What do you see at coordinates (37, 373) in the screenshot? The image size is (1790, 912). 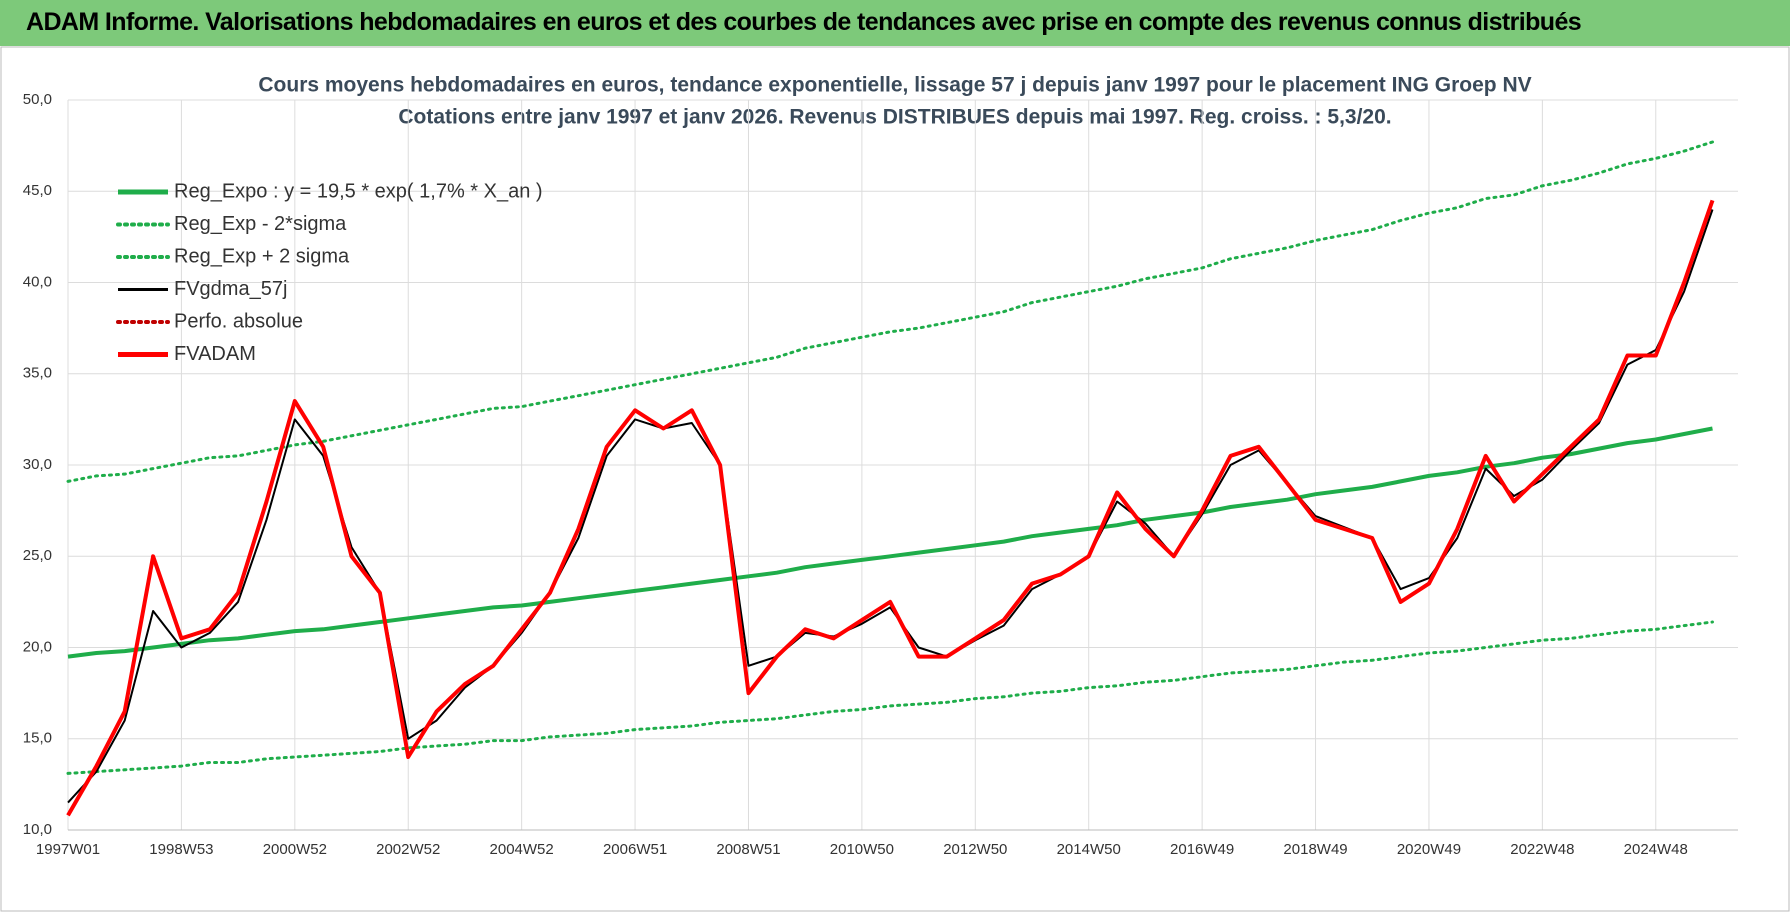 I see `y-tick-label: 35,0` at bounding box center [37, 373].